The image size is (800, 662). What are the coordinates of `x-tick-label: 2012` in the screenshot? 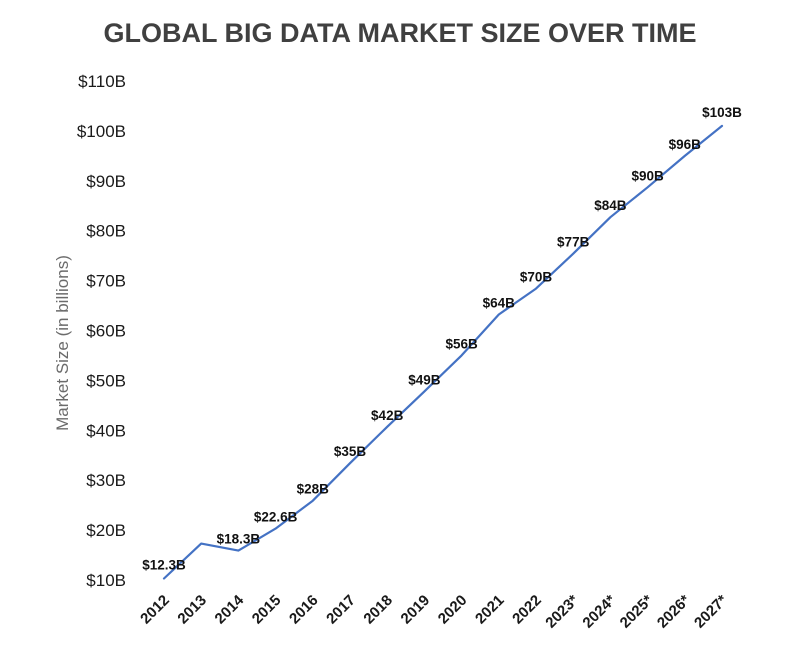 It's located at (155, 610).